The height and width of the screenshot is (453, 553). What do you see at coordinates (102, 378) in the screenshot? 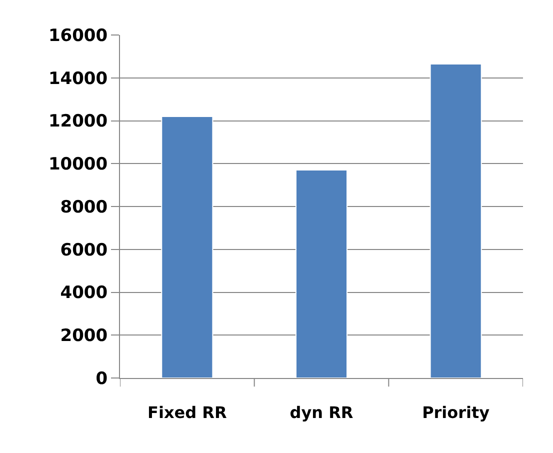
I see `y-tick-label: 0` at bounding box center [102, 378].